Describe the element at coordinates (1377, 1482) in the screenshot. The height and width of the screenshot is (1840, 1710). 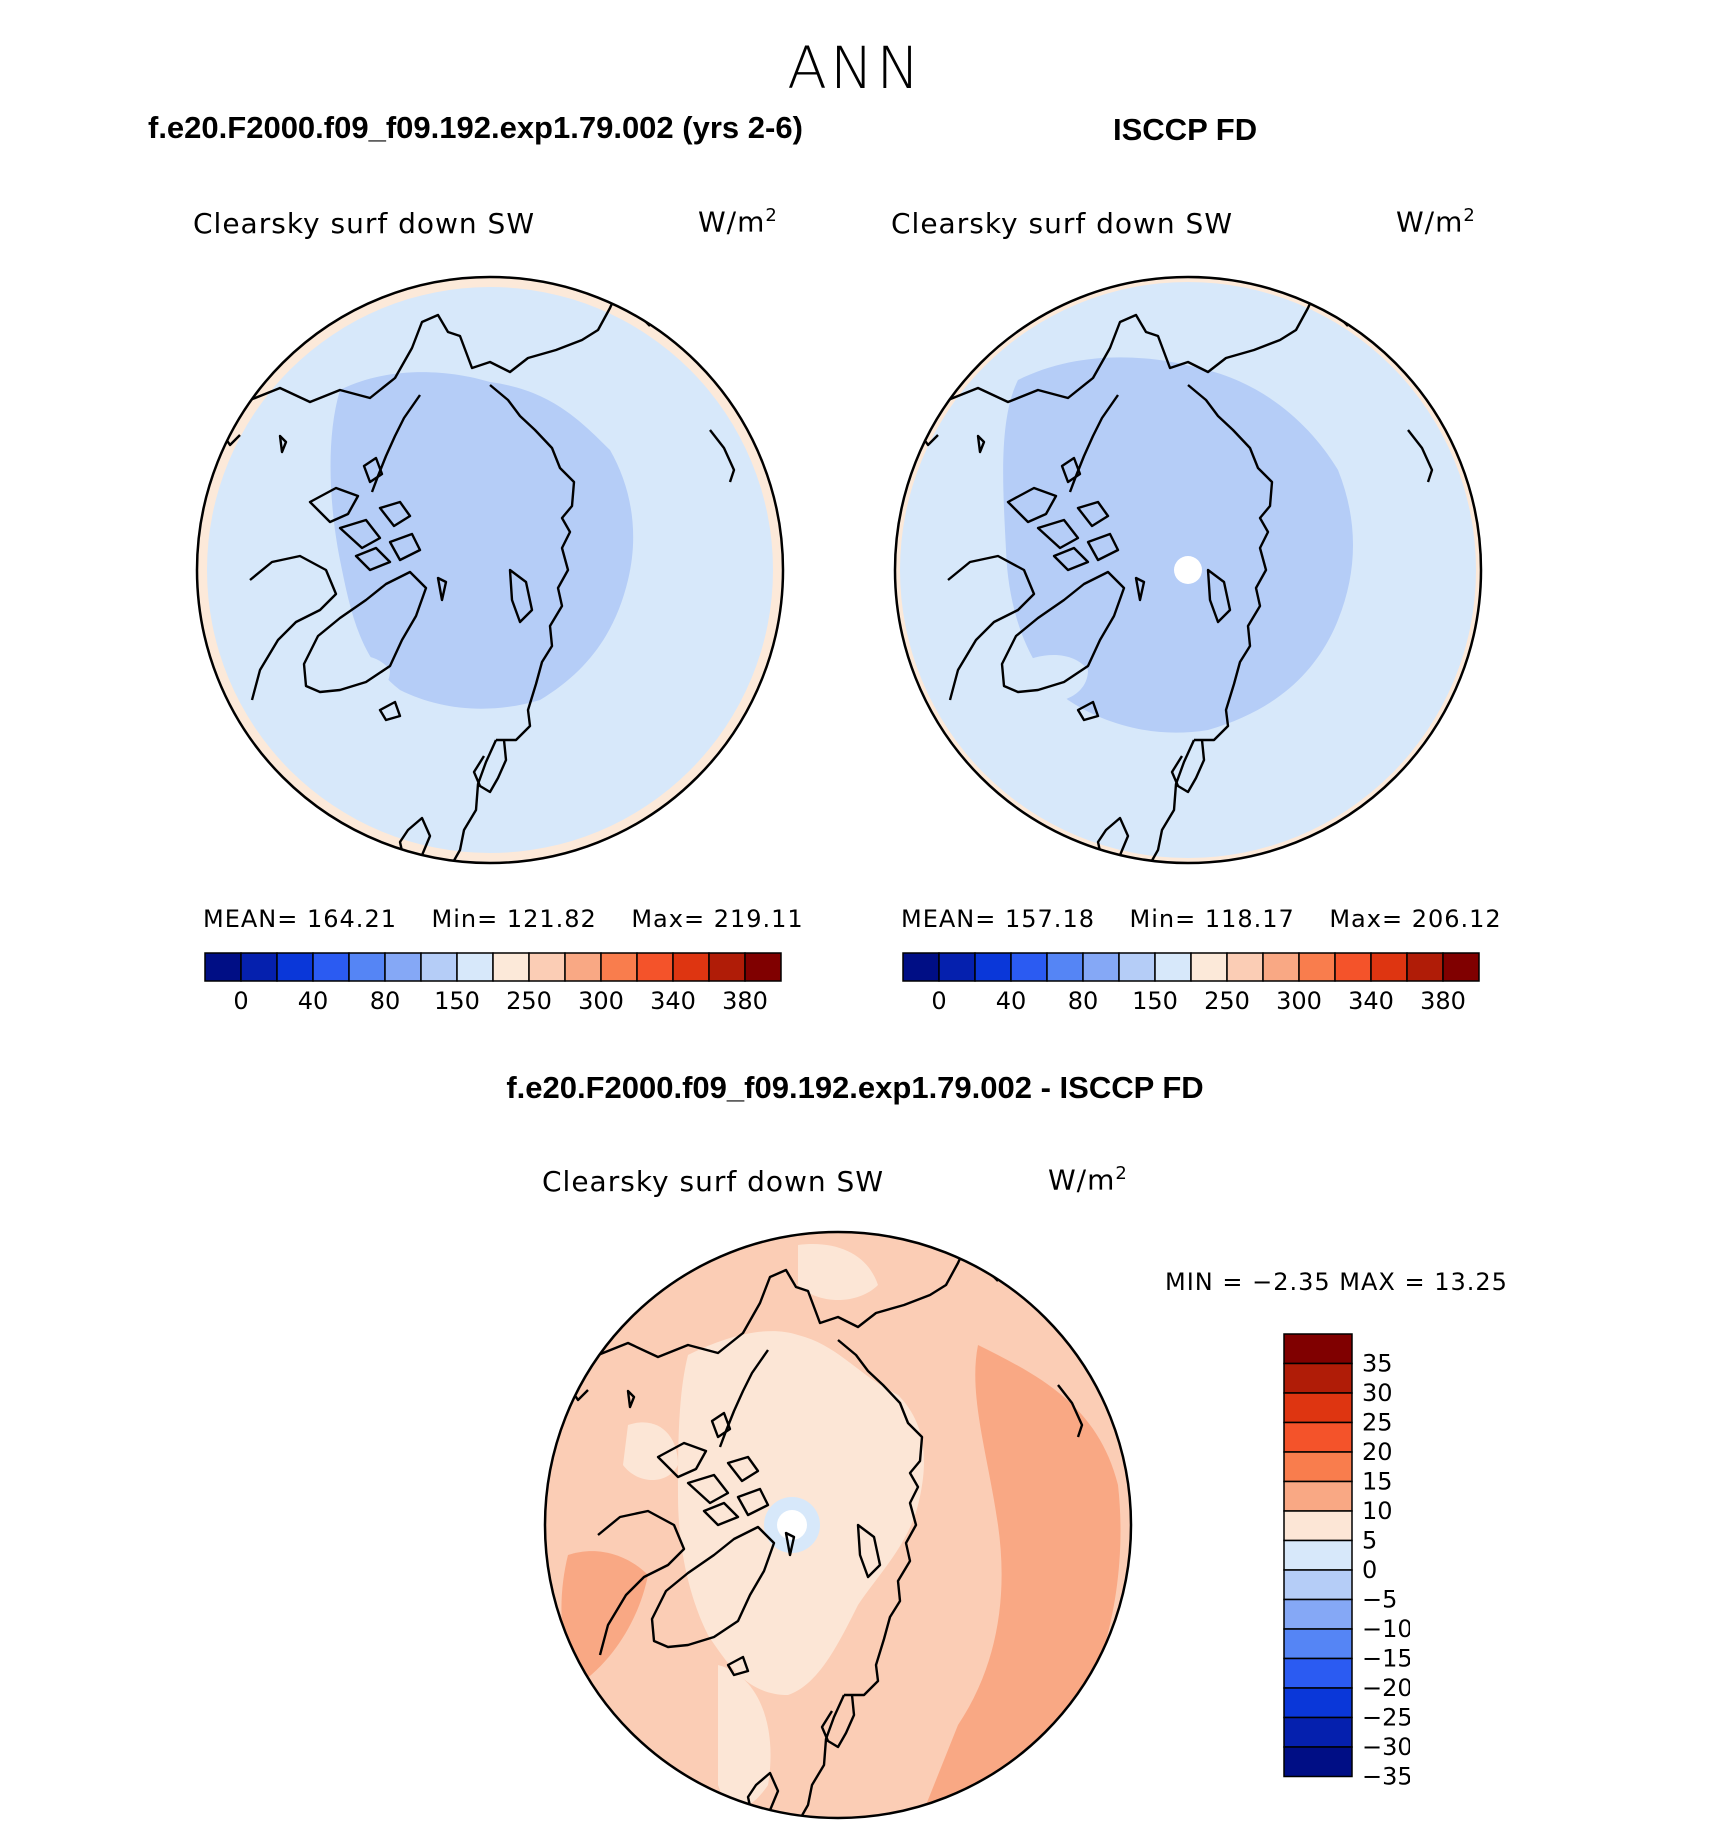
I see `colorbar-tick-label: 15` at that location.